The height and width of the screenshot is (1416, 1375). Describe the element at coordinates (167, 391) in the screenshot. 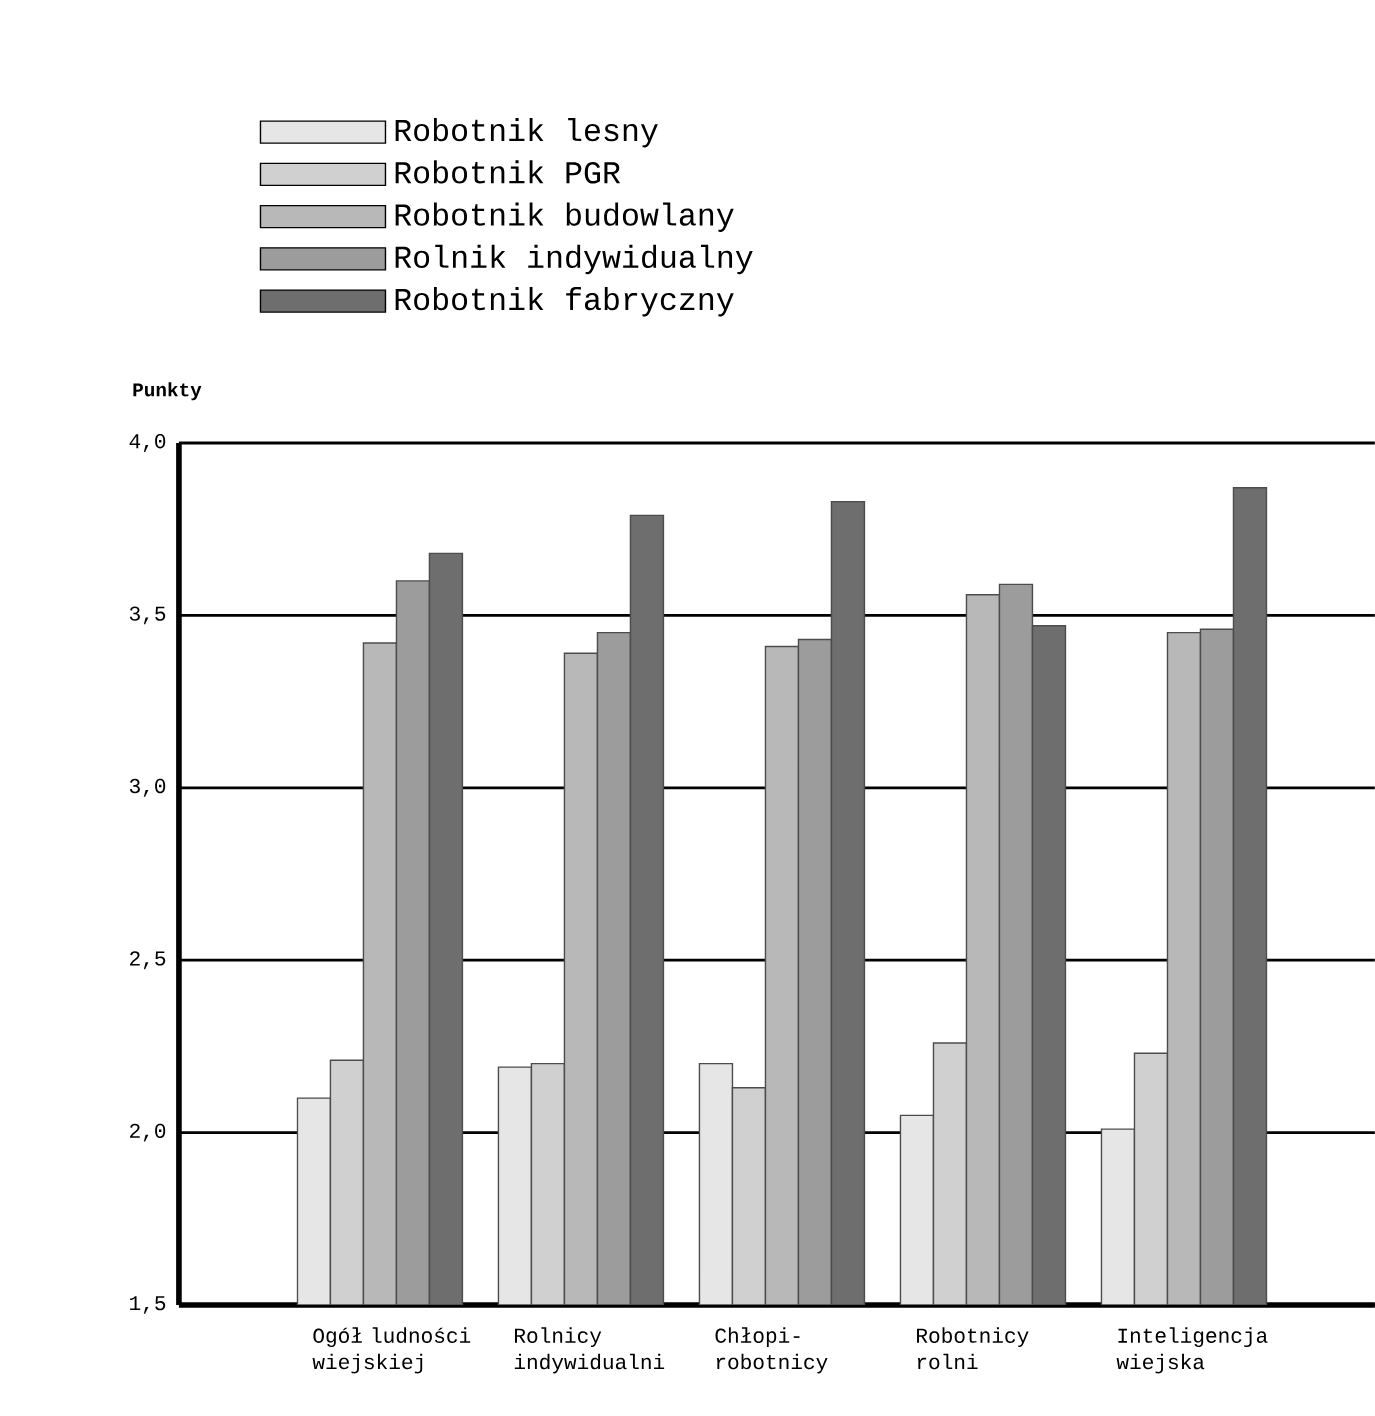

I see `y-axis-title: Punkty` at that location.